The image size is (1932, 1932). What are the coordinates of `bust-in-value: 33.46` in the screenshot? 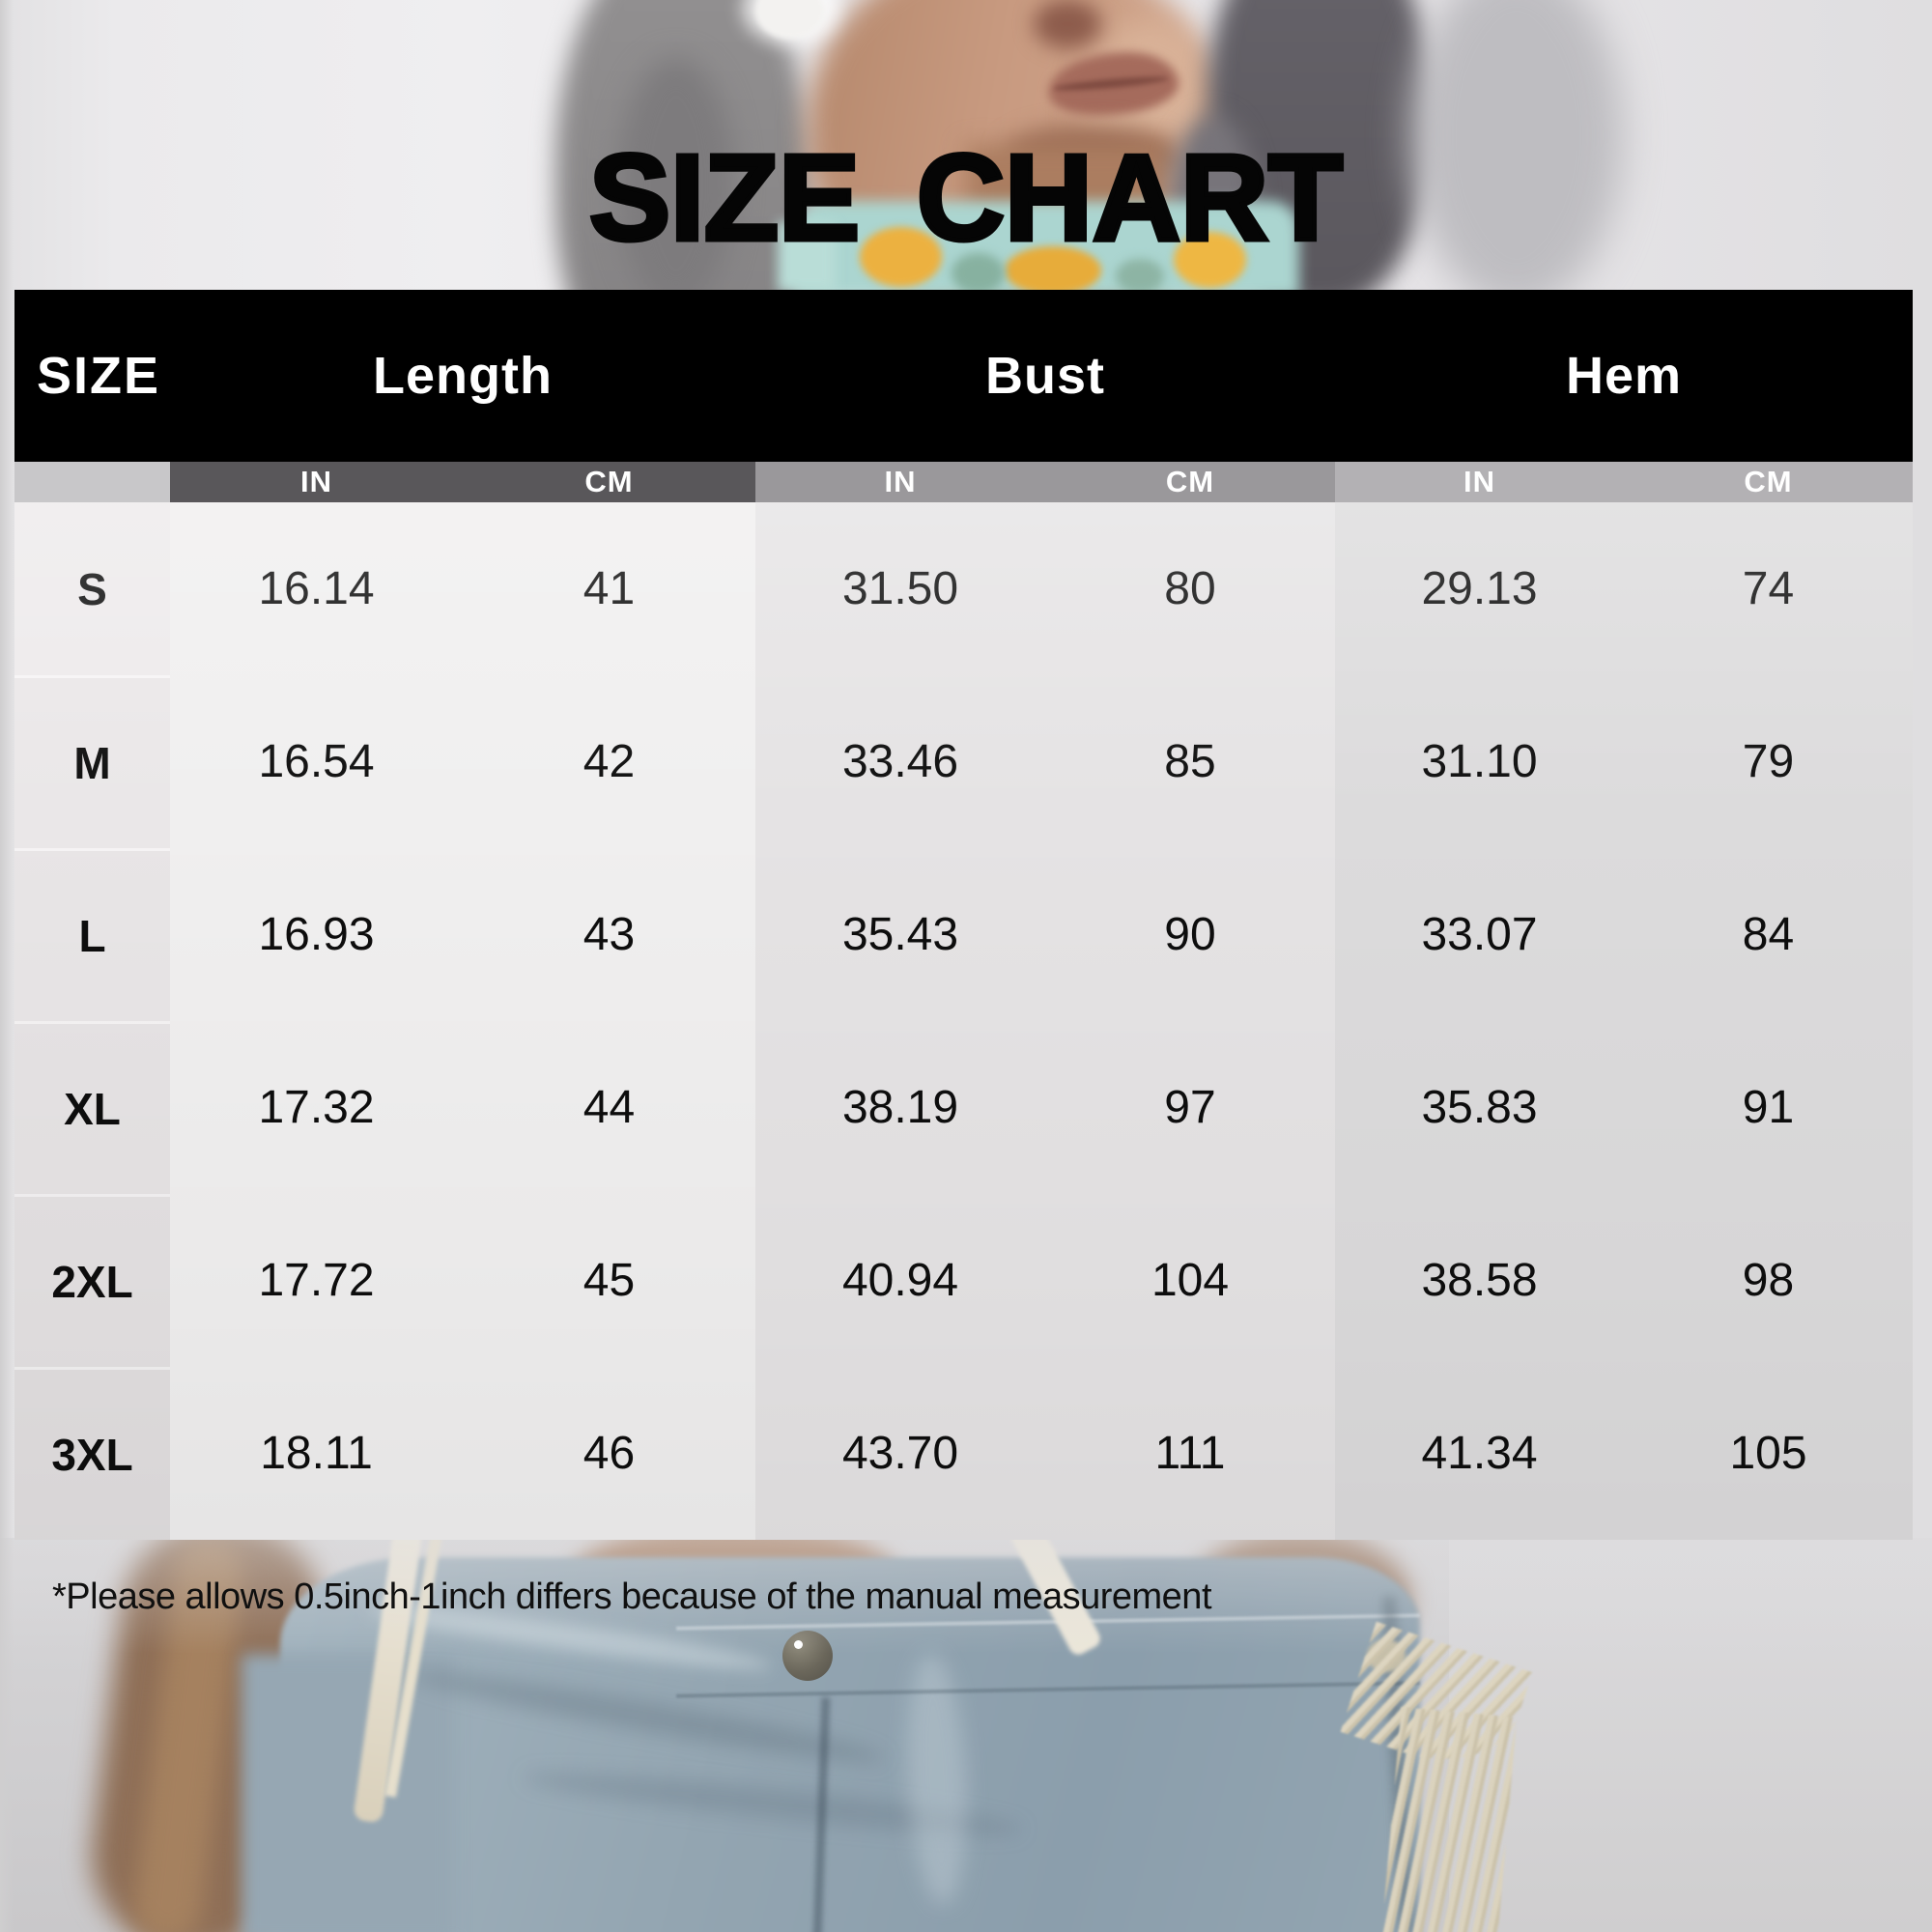 It's located at (900, 761).